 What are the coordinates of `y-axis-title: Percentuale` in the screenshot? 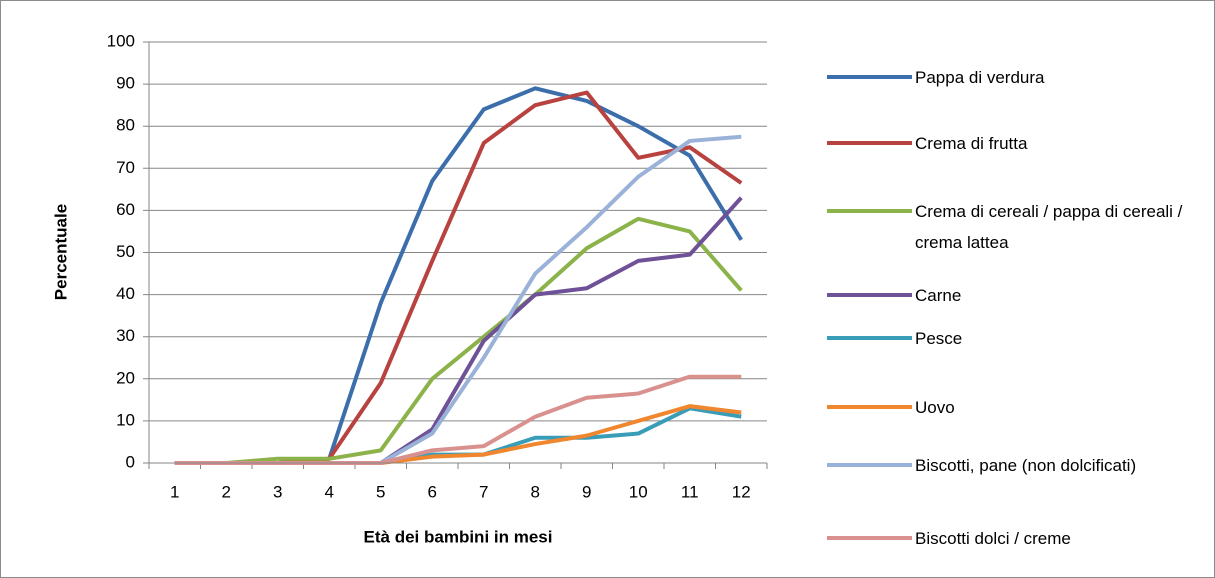 It's located at (60, 252).